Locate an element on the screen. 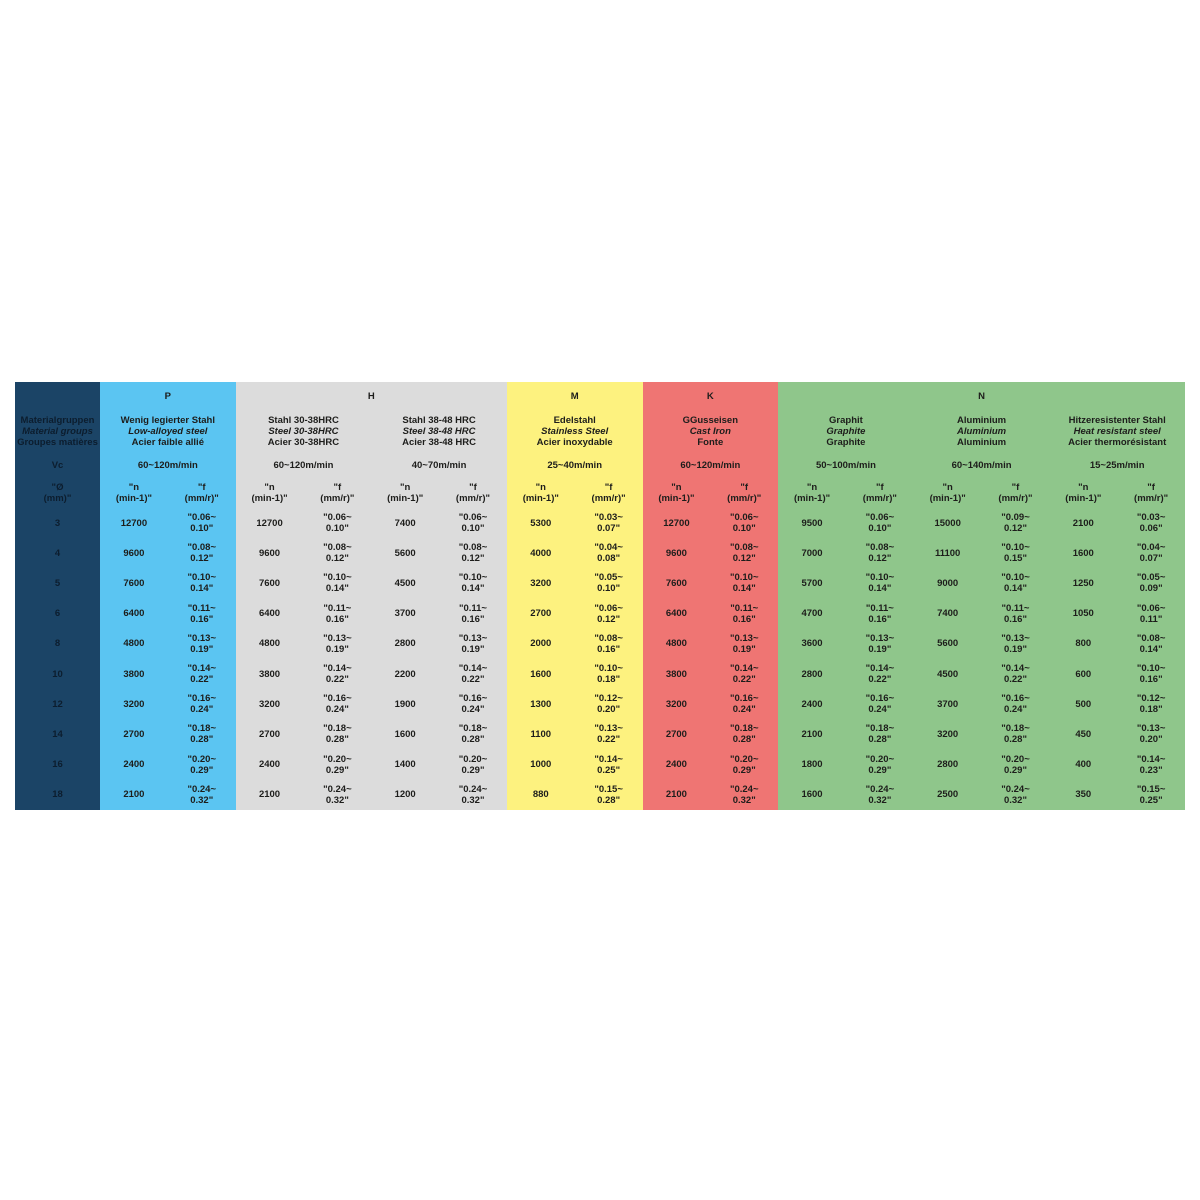  f-header-text: f is located at coordinates (201, 487).